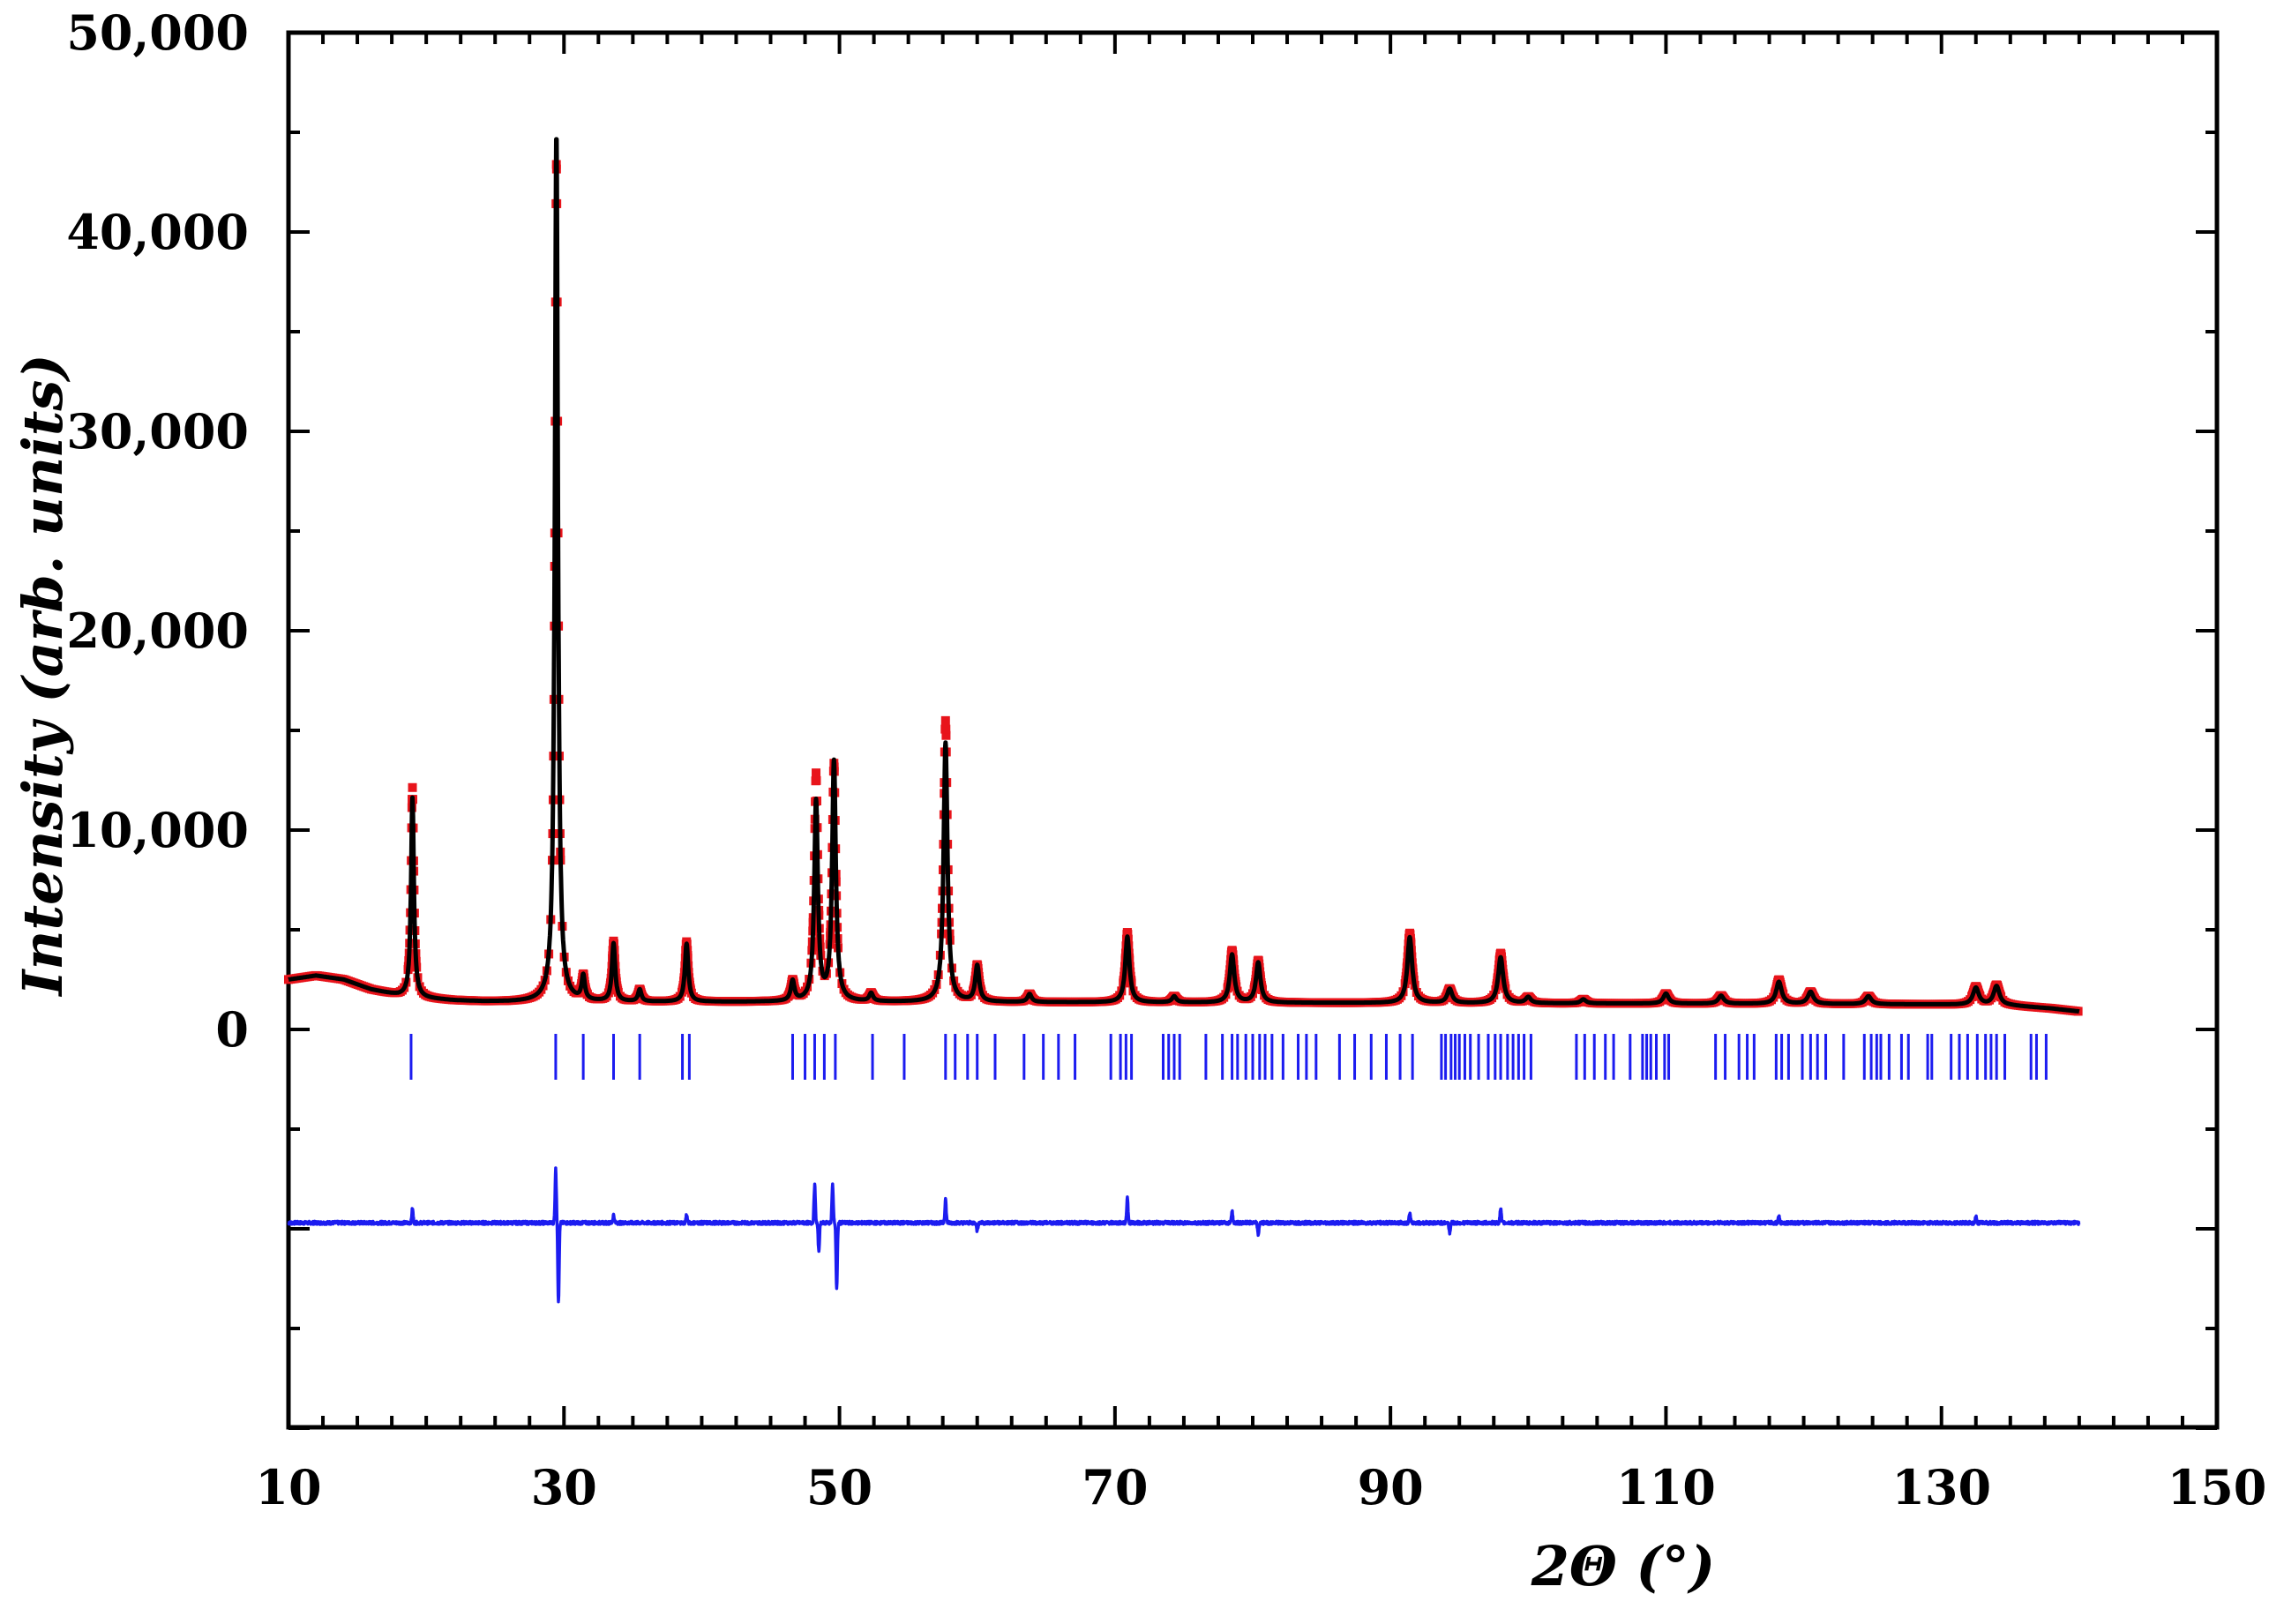 The height and width of the screenshot is (1624, 2284). What do you see at coordinates (157, 431) in the screenshot?
I see `y-tick-label: 30,000` at bounding box center [157, 431].